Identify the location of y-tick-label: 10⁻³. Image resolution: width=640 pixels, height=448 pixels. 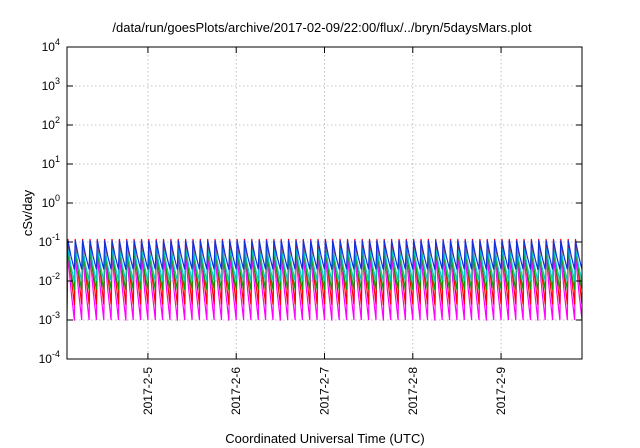
(49, 318).